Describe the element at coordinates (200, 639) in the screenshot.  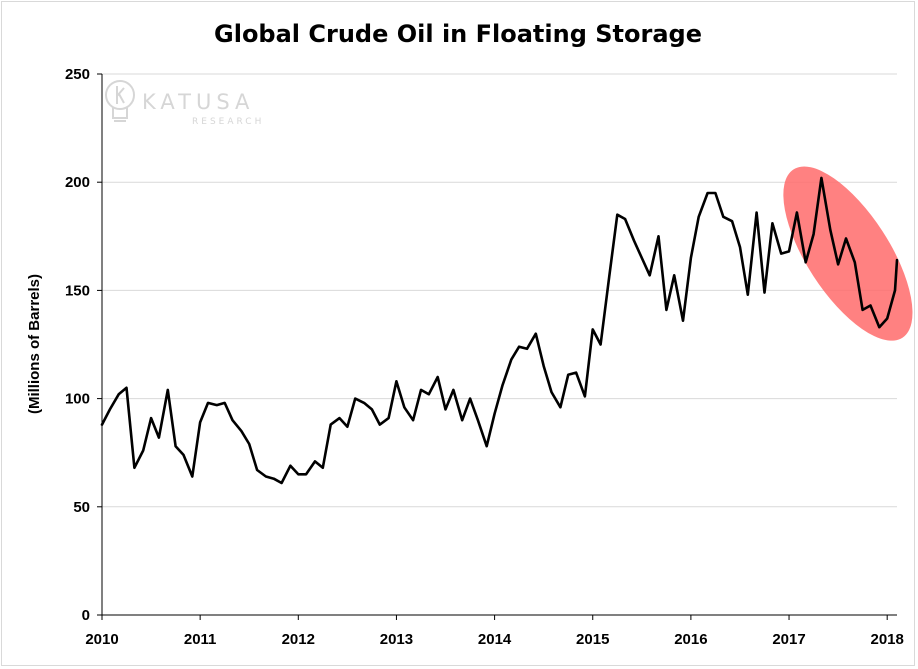
I see `x-tick-label: 2011` at that location.